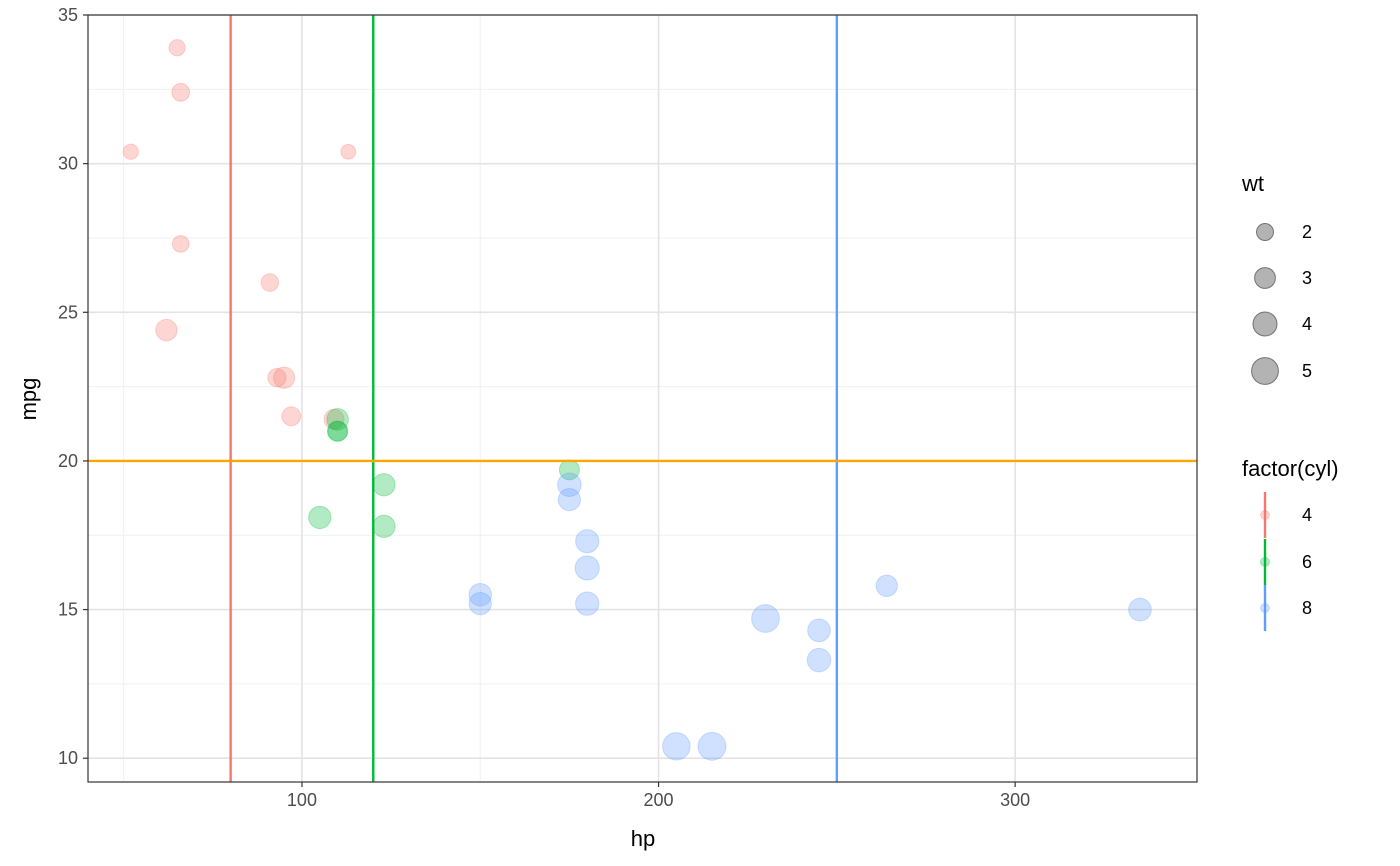 The width and height of the screenshot is (1400, 866). I want to click on size-legend-title: wt, so click(1252, 183).